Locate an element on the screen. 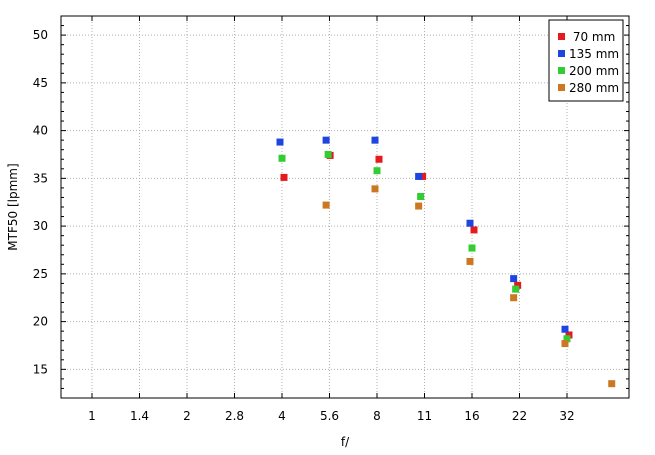  legend-swatch-280mm is located at coordinates (561, 87).